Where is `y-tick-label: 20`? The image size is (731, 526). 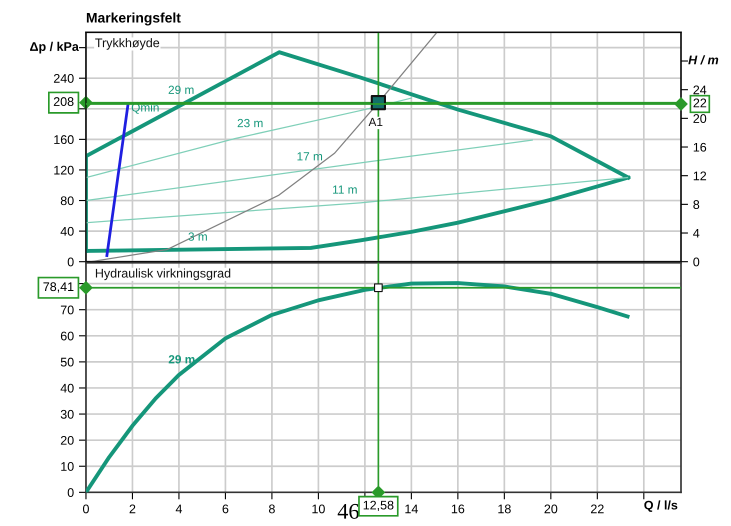
y-tick-label: 20 is located at coordinates (67, 440).